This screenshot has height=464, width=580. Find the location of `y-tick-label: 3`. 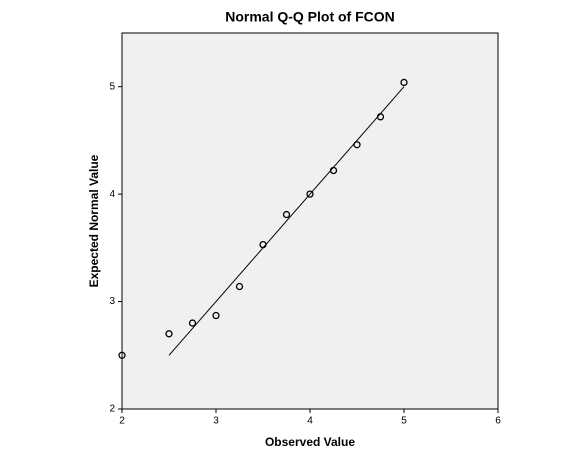

y-tick-label: 3 is located at coordinates (112, 301).